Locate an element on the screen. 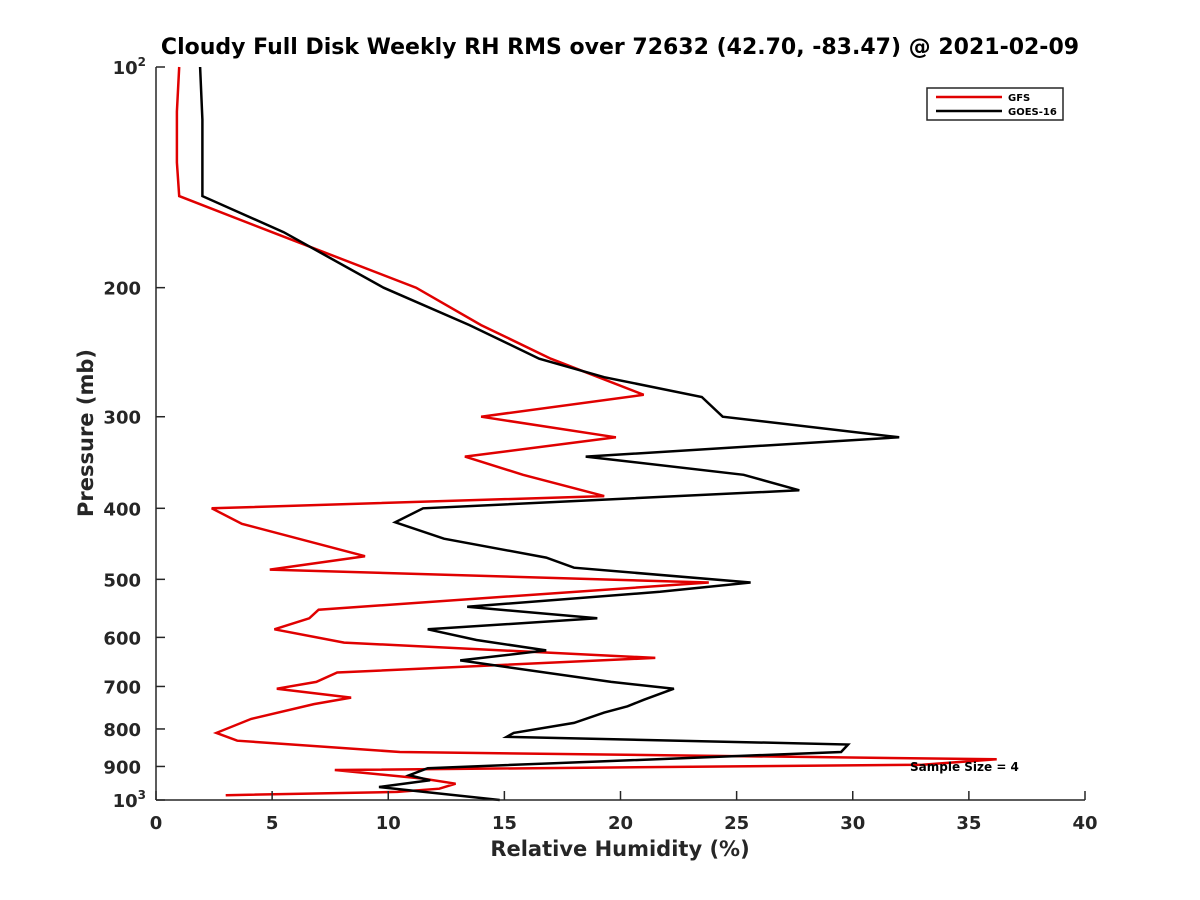 The width and height of the screenshot is (1200, 900). x-tick-label: 5 is located at coordinates (272, 823).